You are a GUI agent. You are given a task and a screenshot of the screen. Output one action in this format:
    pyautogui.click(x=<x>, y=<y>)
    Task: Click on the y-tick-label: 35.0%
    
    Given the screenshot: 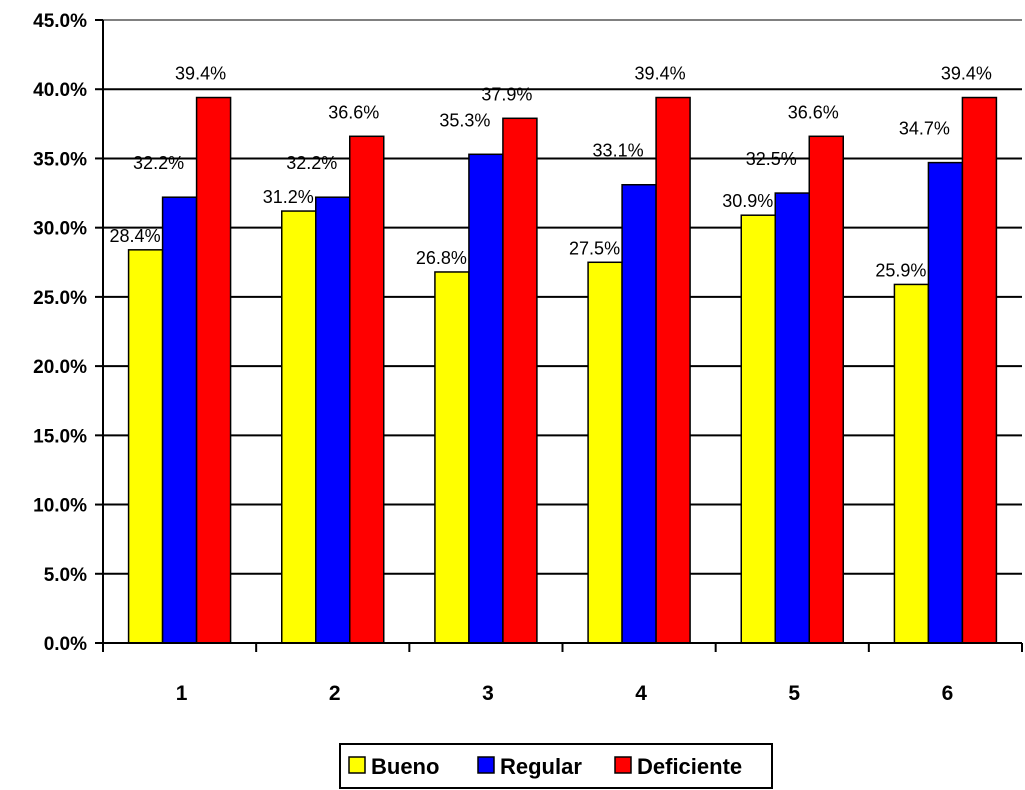 What is the action you would take?
    pyautogui.click(x=60, y=159)
    